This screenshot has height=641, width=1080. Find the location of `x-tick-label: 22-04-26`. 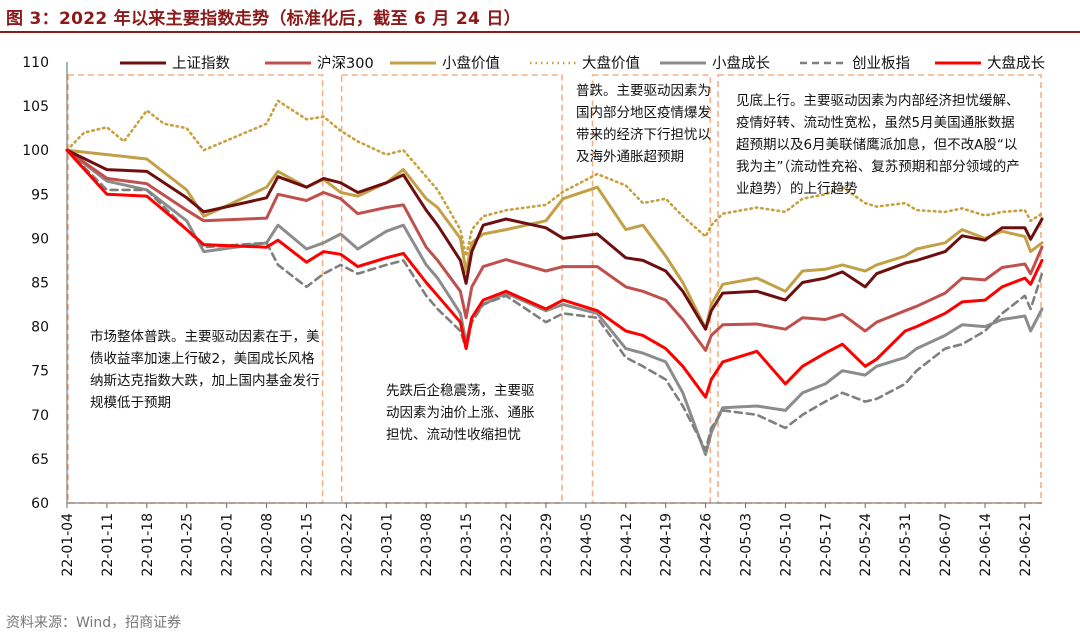

x-tick-label: 22-04-26 is located at coordinates (707, 545).